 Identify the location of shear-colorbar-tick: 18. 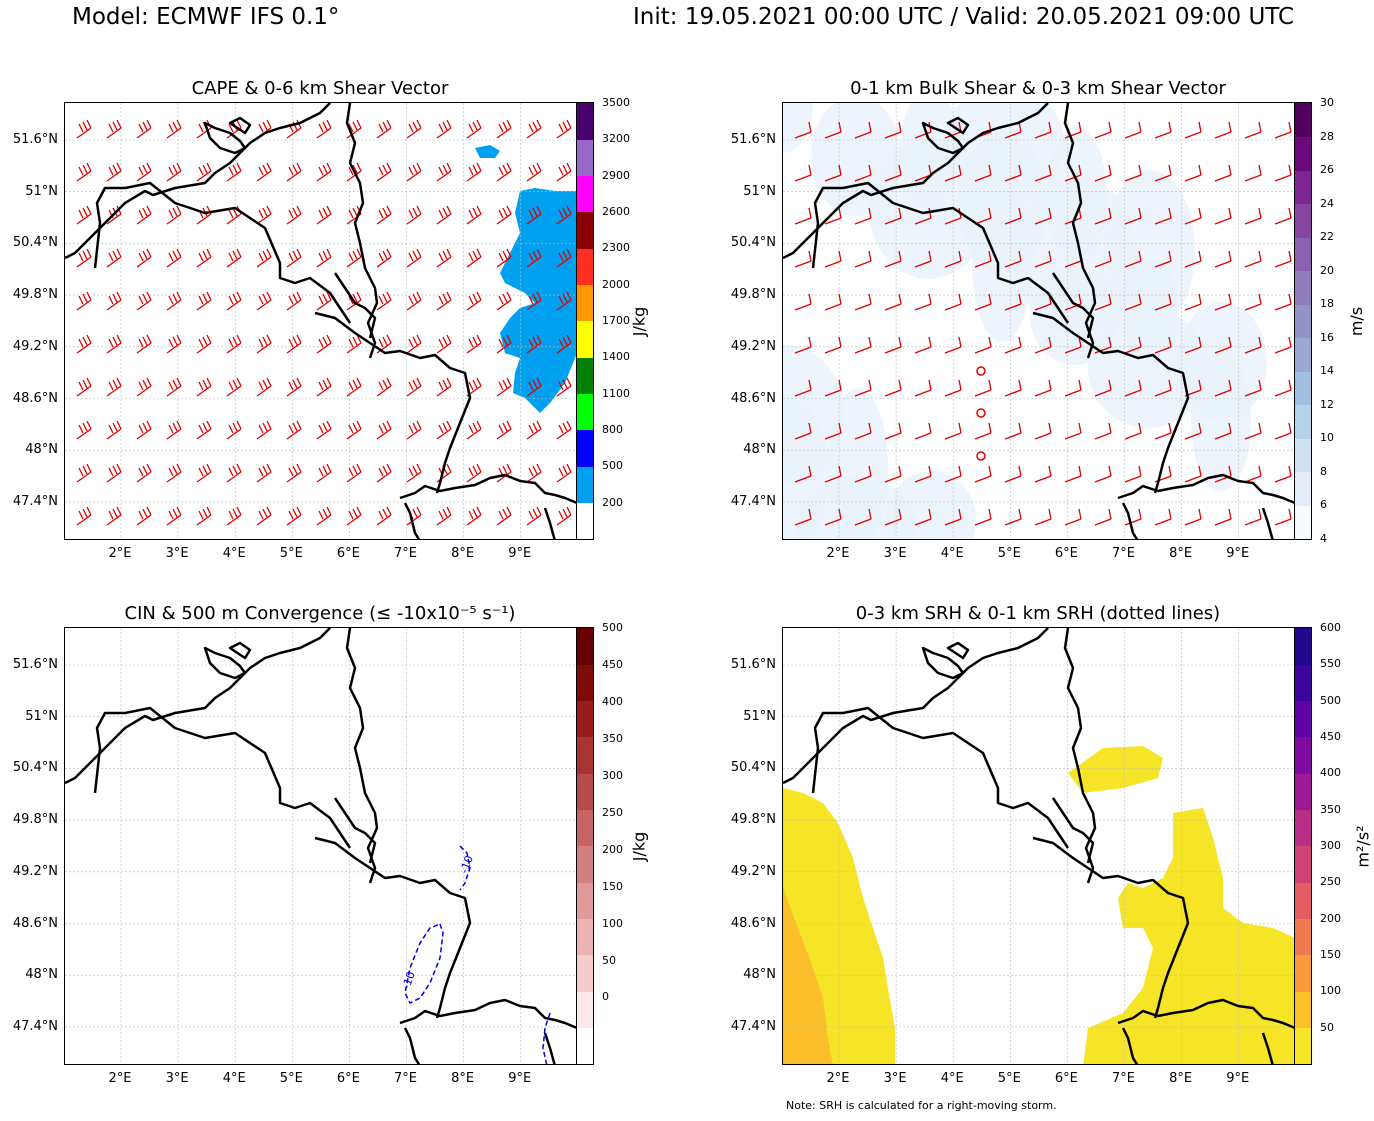
(1327, 304).